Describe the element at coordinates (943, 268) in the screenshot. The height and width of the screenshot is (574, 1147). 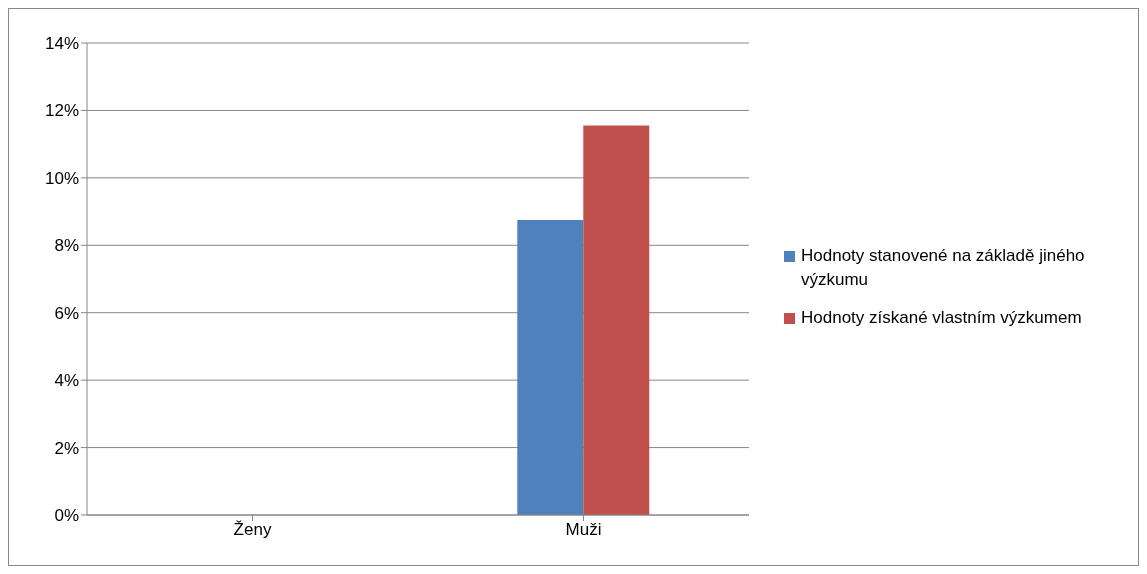
I see `legend-label: Hodnoty stanovené na základě jiného výzkumu` at that location.